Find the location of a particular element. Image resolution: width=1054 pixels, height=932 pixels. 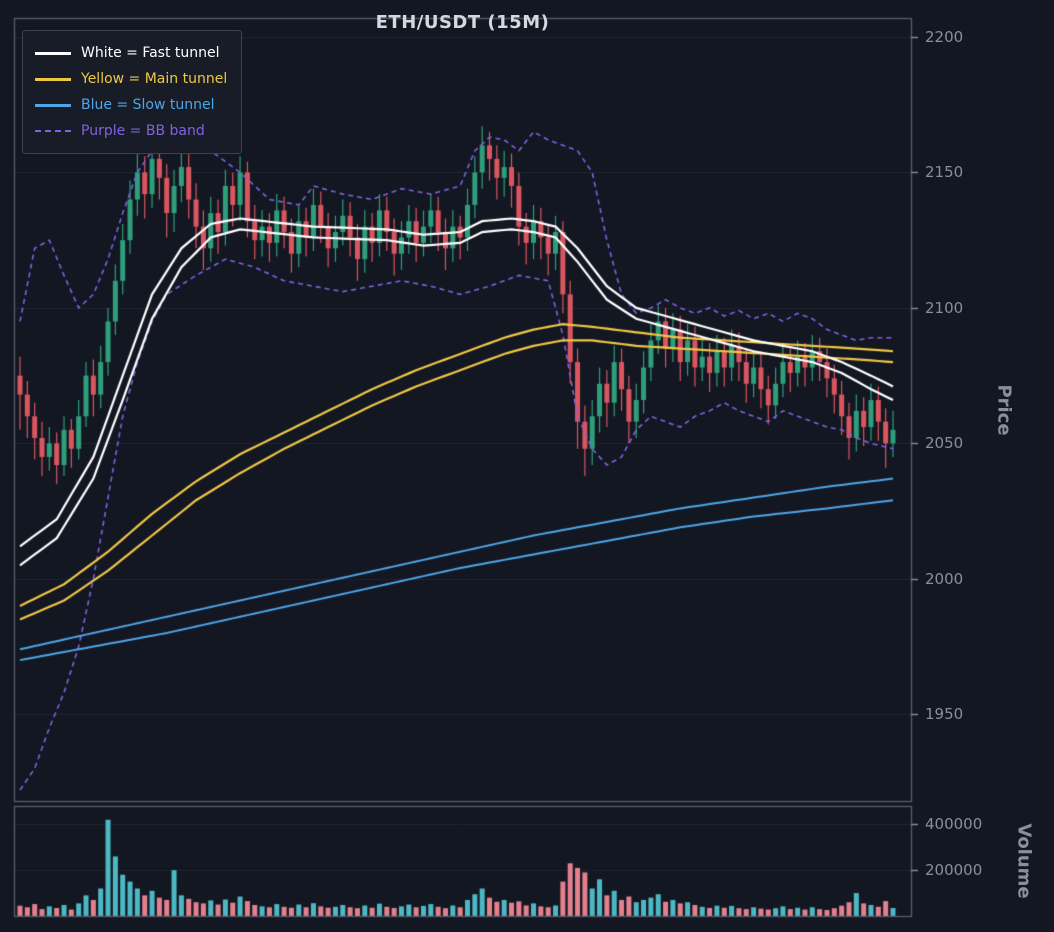

volume-tick-label: 400000 is located at coordinates (954, 824).